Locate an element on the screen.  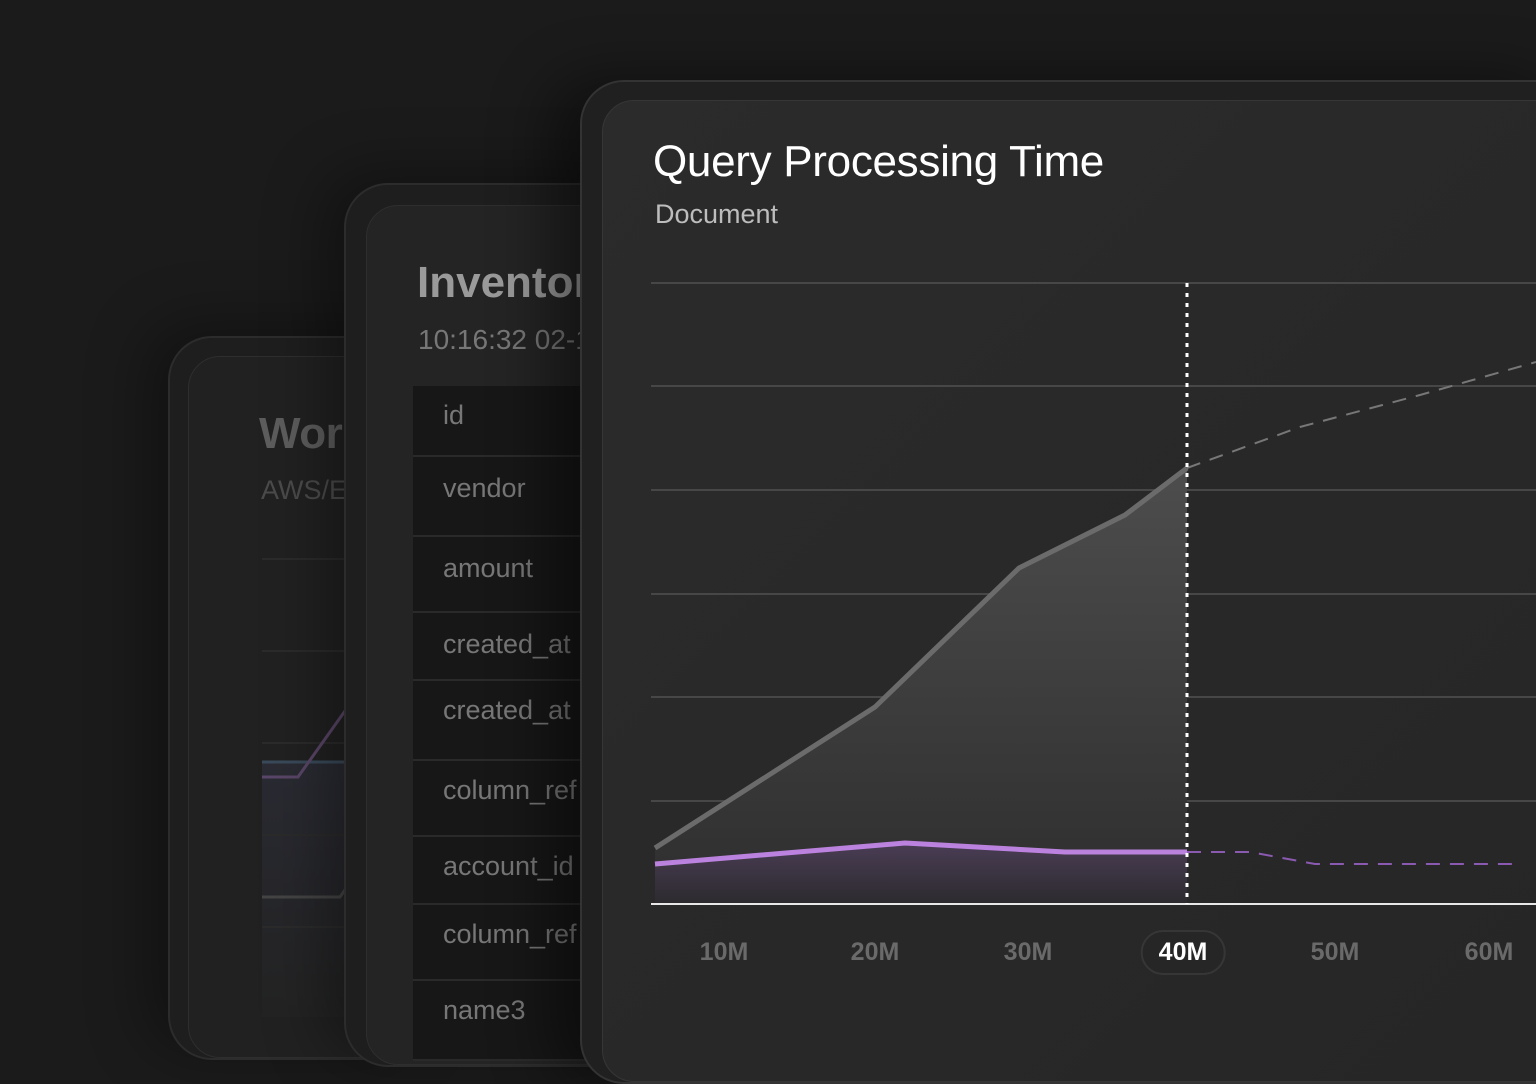
x-tick-50m: 50M is located at coordinates (1335, 952).